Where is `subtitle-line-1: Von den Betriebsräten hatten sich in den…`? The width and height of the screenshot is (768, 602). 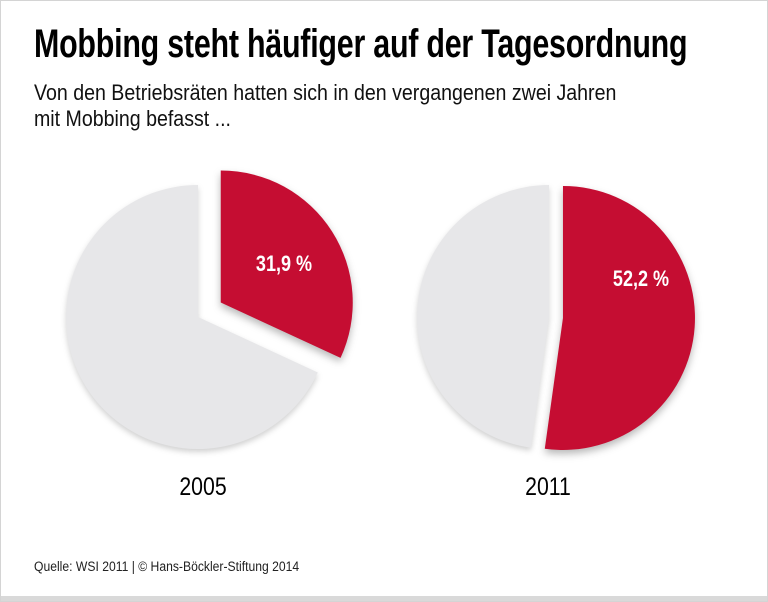
subtitle-line-1: Von den Betriebsräten hatten sich in den… is located at coordinates (325, 92).